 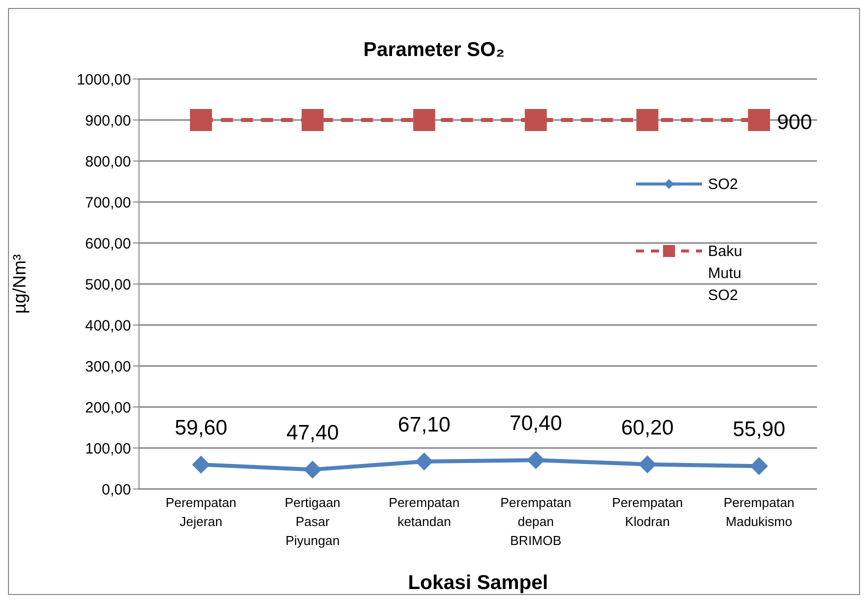 What do you see at coordinates (794, 122) in the screenshot?
I see `data-label: 900` at bounding box center [794, 122].